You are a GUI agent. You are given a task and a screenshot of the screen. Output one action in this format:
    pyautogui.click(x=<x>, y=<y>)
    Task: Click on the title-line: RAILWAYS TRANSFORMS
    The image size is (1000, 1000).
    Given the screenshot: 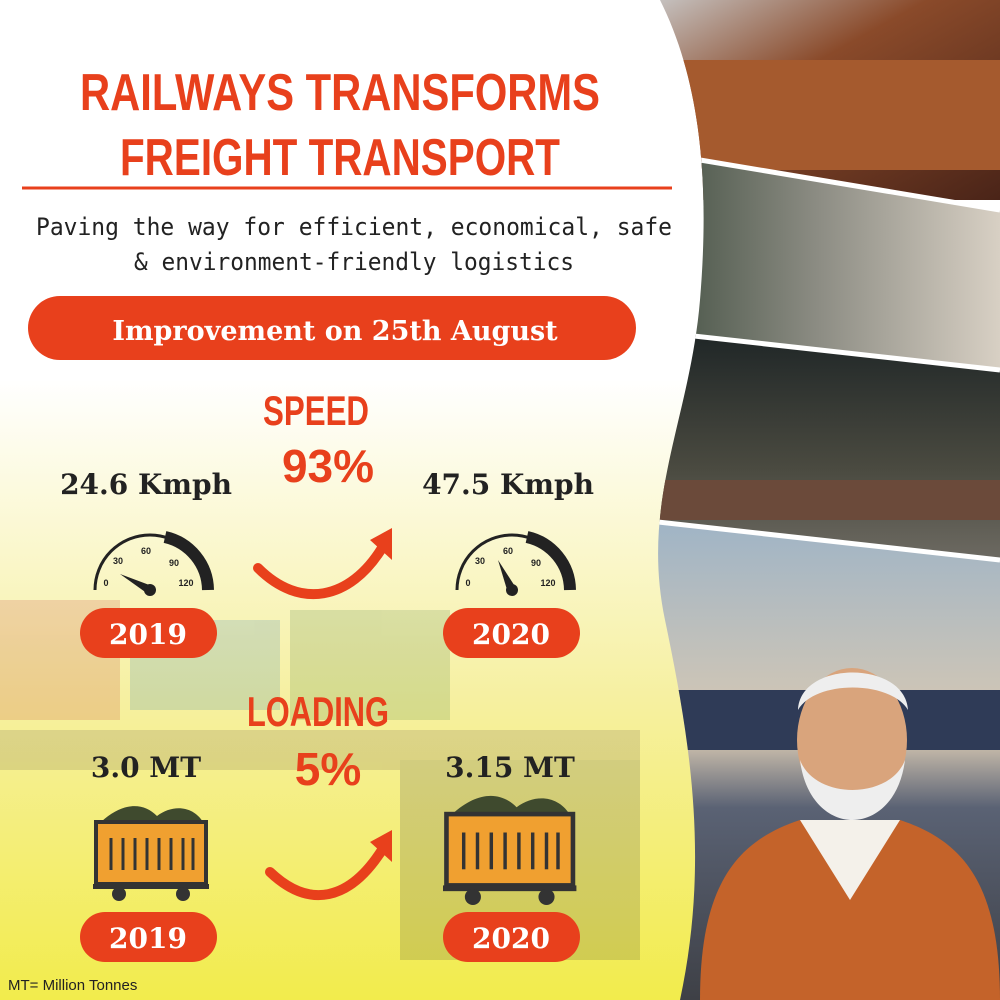 What is the action you would take?
    pyautogui.click(x=340, y=93)
    